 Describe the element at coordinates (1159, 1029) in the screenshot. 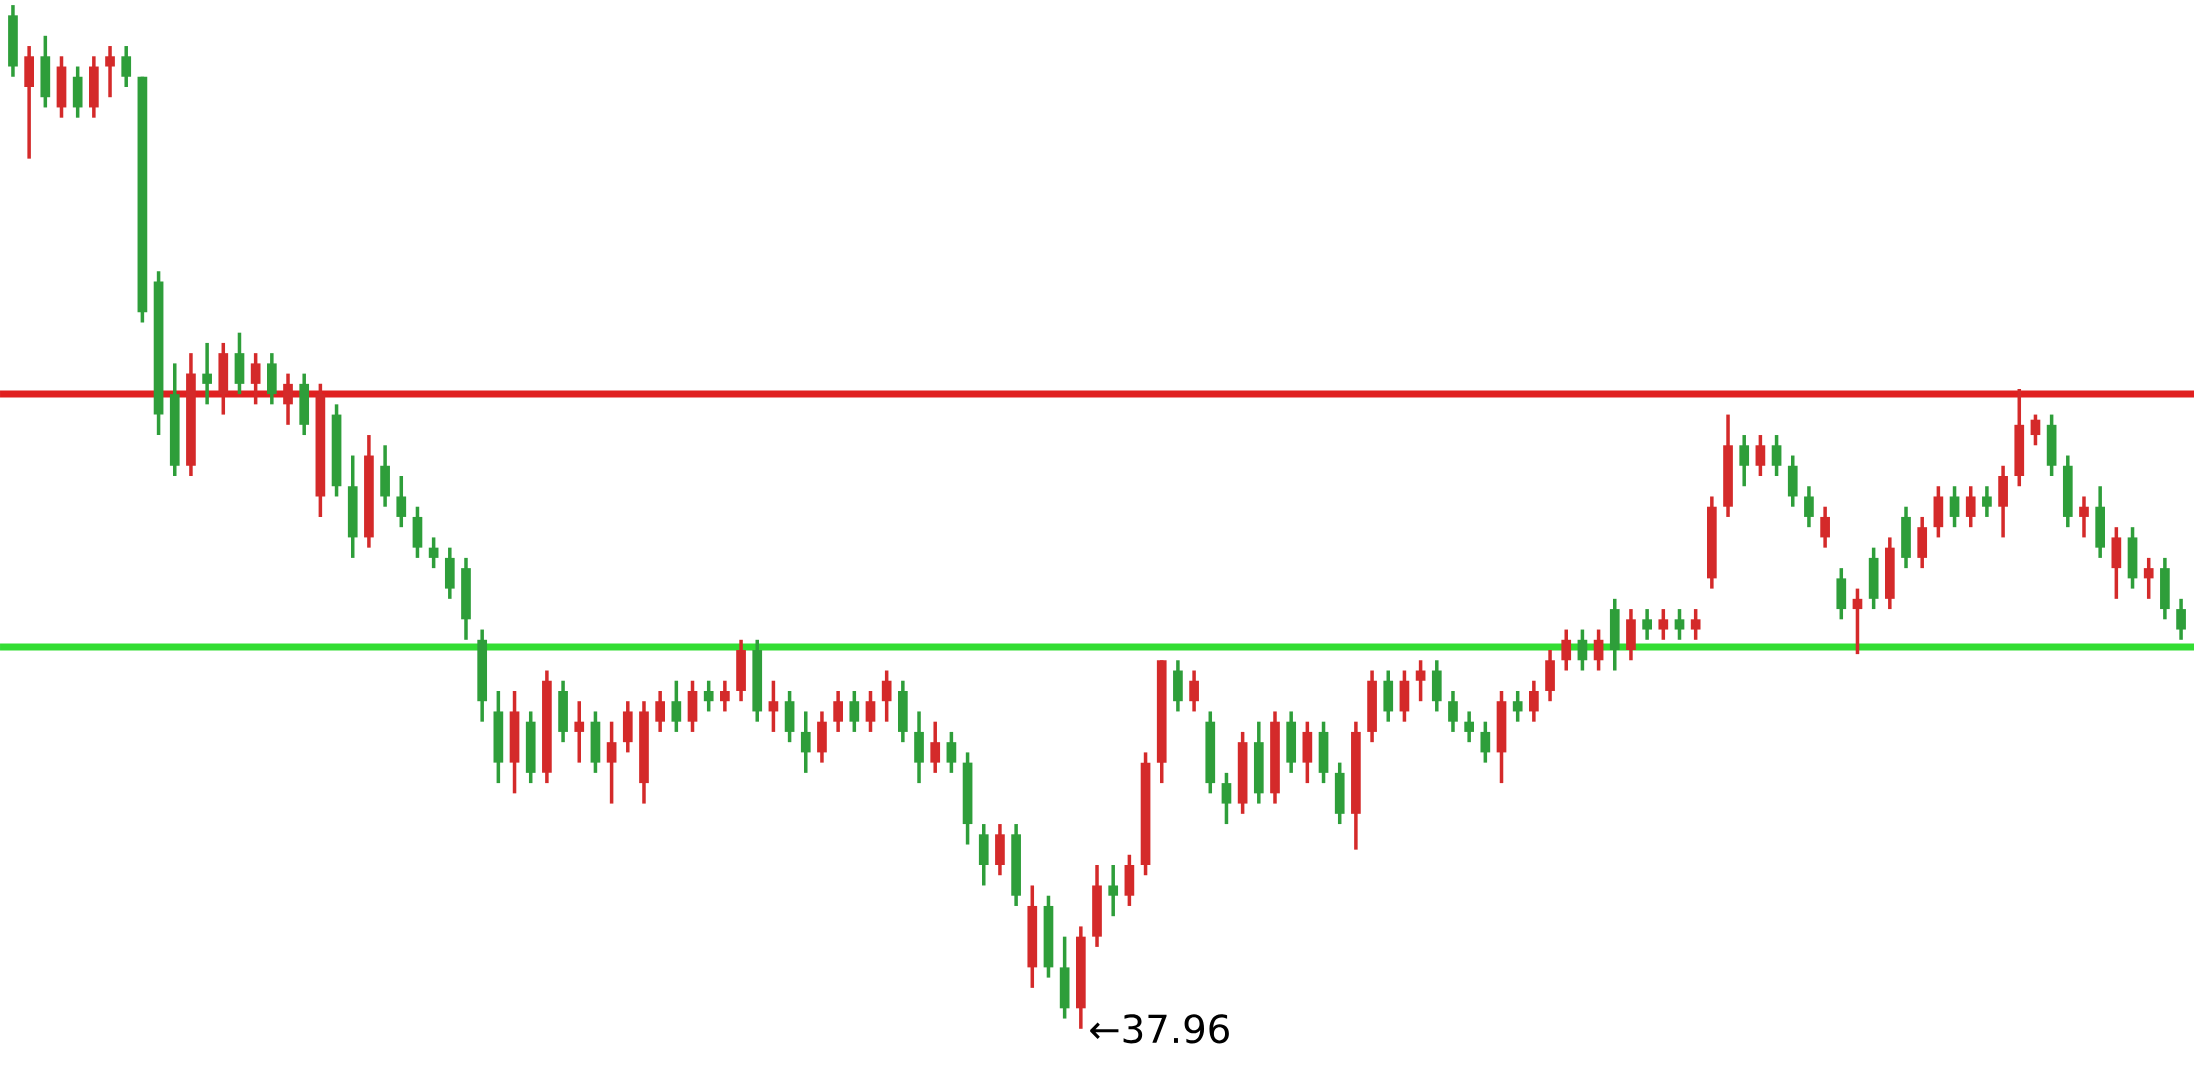

I see `annotation: ←37.96` at that location.